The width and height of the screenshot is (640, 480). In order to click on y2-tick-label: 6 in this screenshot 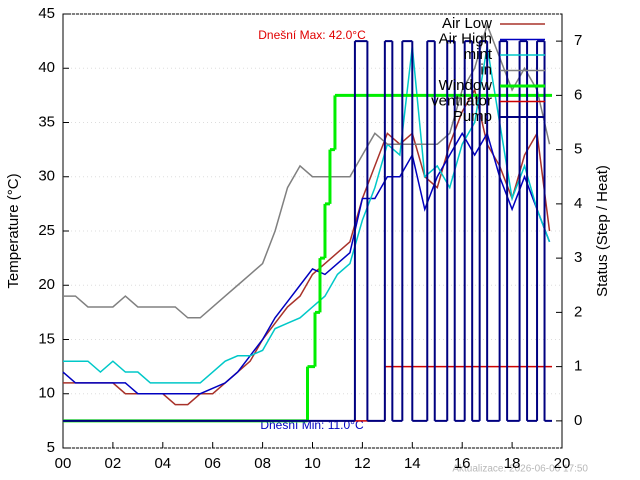, I will do `click(578, 94)`.